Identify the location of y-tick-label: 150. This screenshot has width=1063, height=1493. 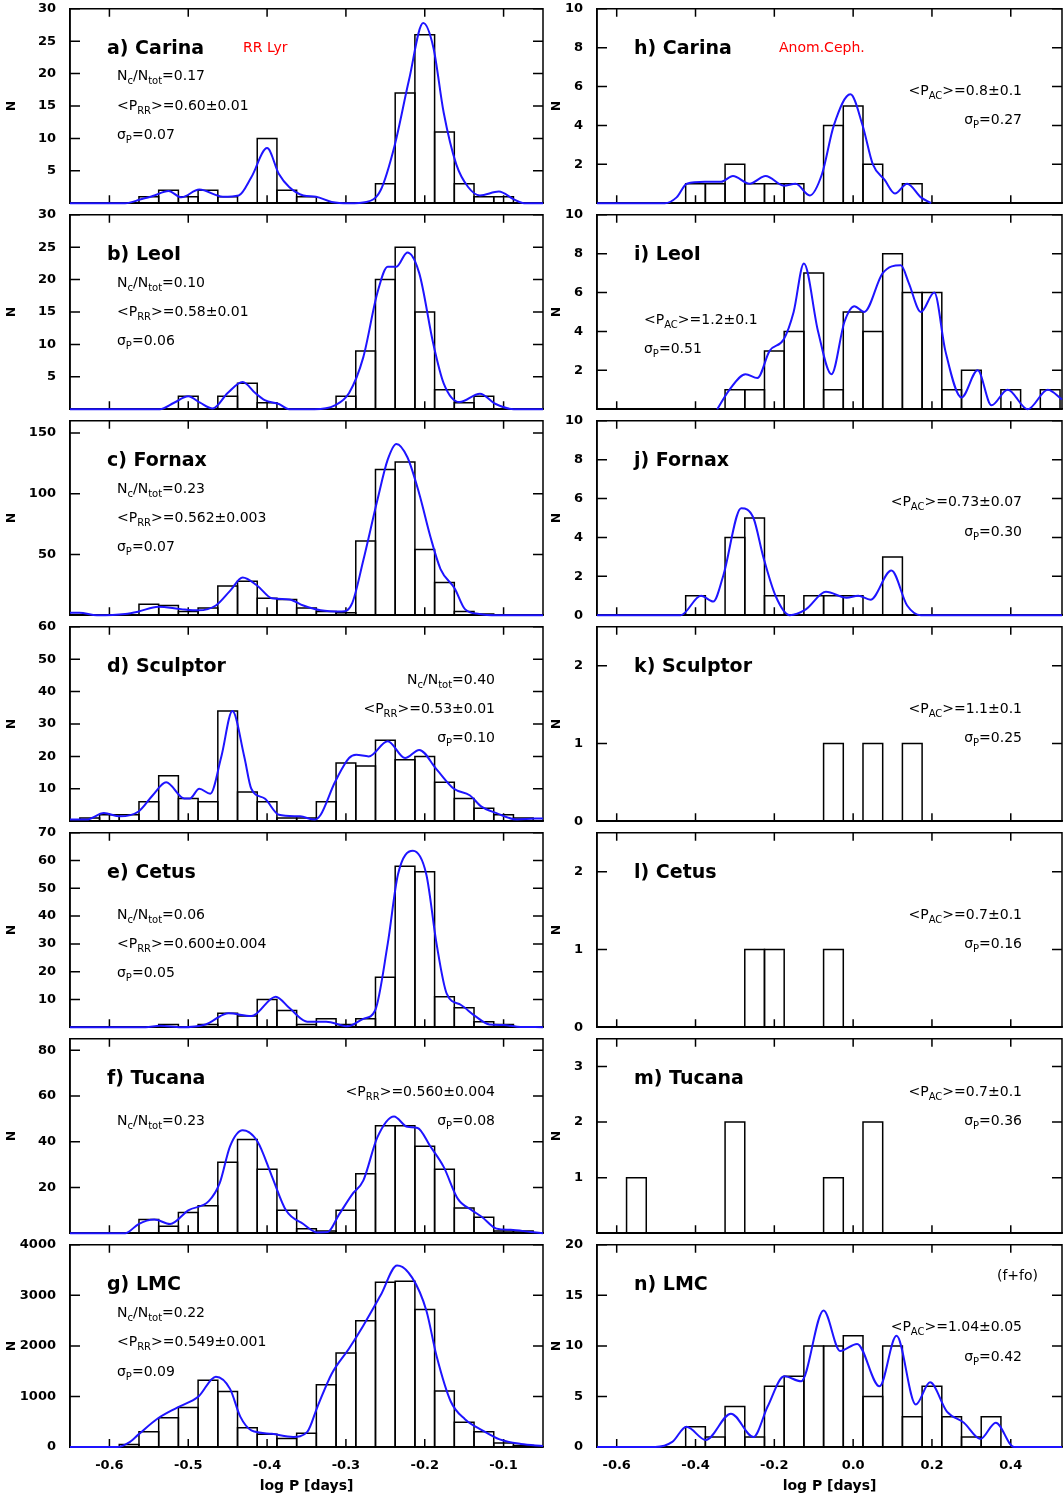
(42, 432).